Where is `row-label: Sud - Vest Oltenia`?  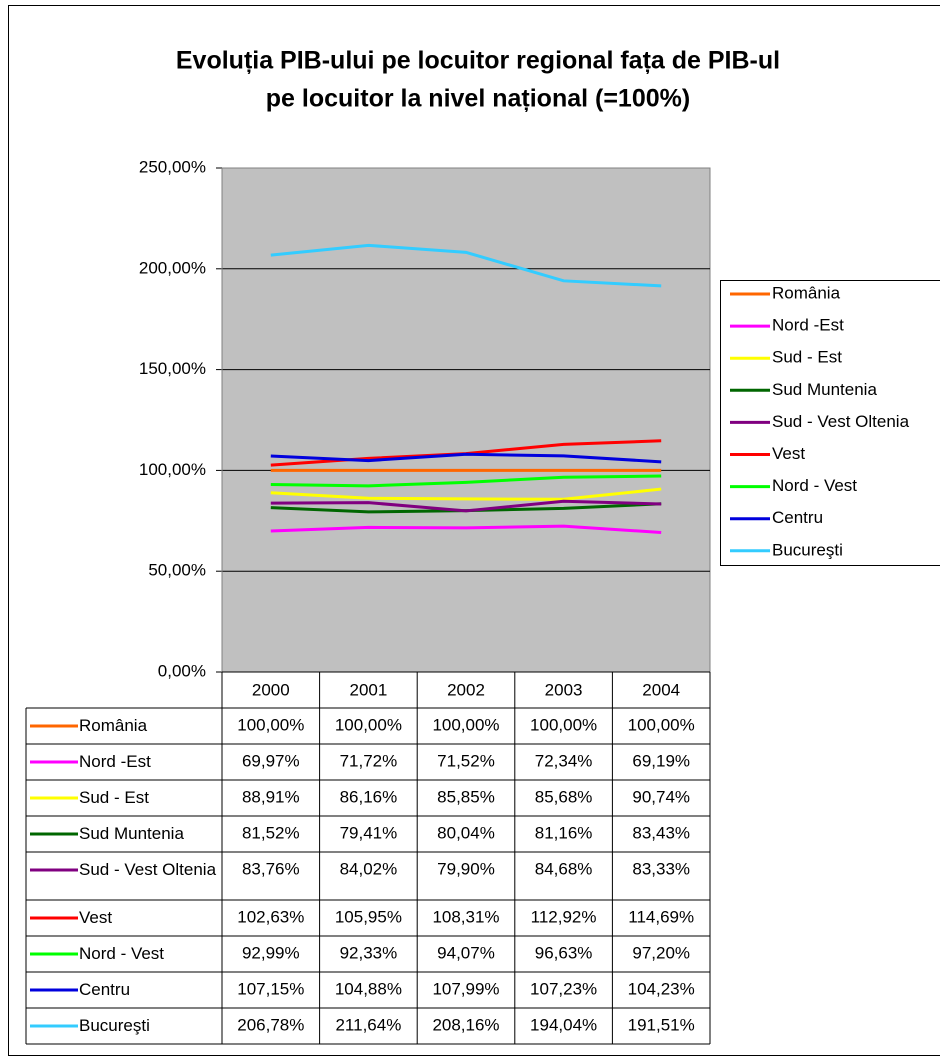
row-label: Sud - Vest Oltenia is located at coordinates (148, 869).